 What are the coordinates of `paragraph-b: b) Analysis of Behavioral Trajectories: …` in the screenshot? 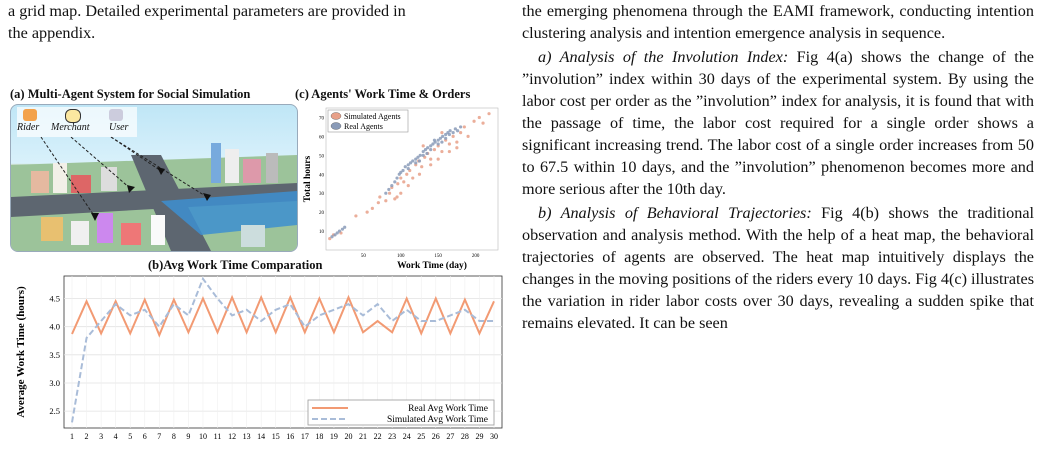 It's located at (778, 268).